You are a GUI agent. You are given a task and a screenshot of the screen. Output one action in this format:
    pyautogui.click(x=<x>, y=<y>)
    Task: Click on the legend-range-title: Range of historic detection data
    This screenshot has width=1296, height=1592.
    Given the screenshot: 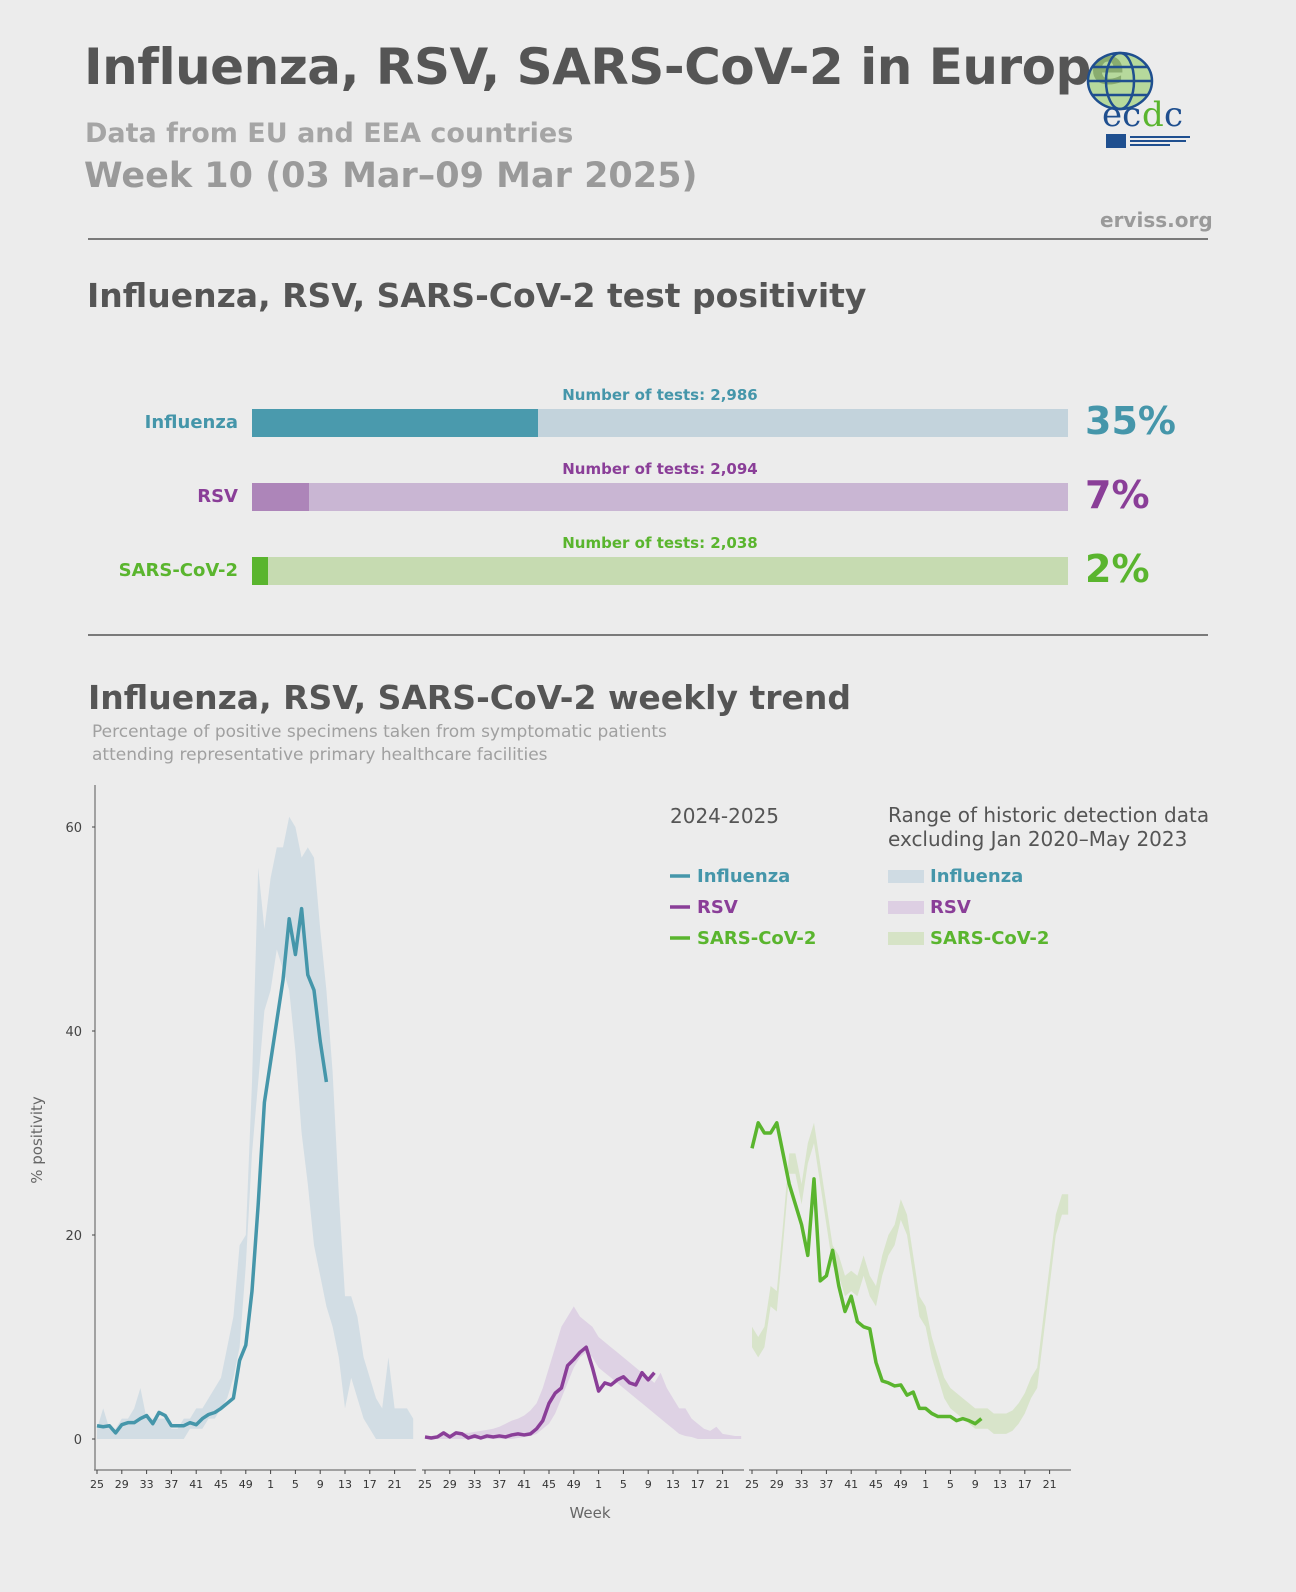 What is the action you would take?
    pyautogui.click(x=1048, y=815)
    